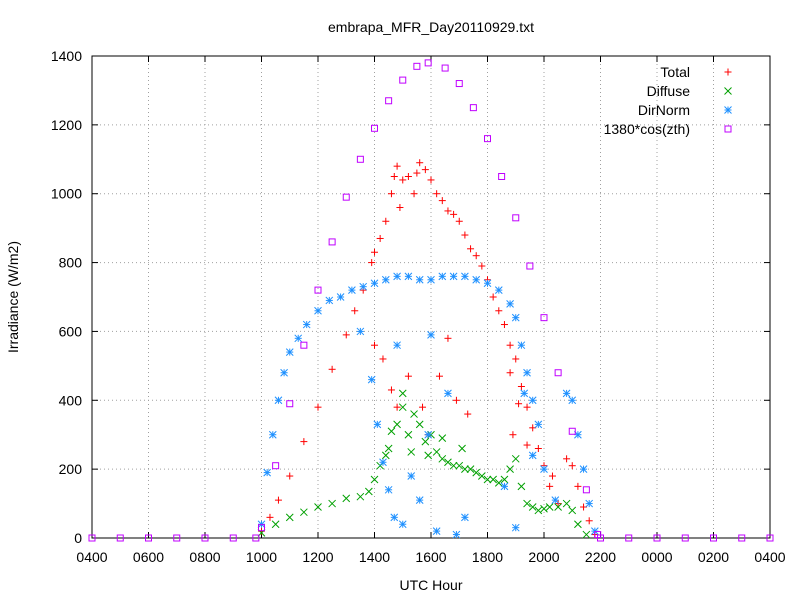 The image size is (800, 600). What do you see at coordinates (675, 72) in the screenshot?
I see `legend-label: Total` at bounding box center [675, 72].